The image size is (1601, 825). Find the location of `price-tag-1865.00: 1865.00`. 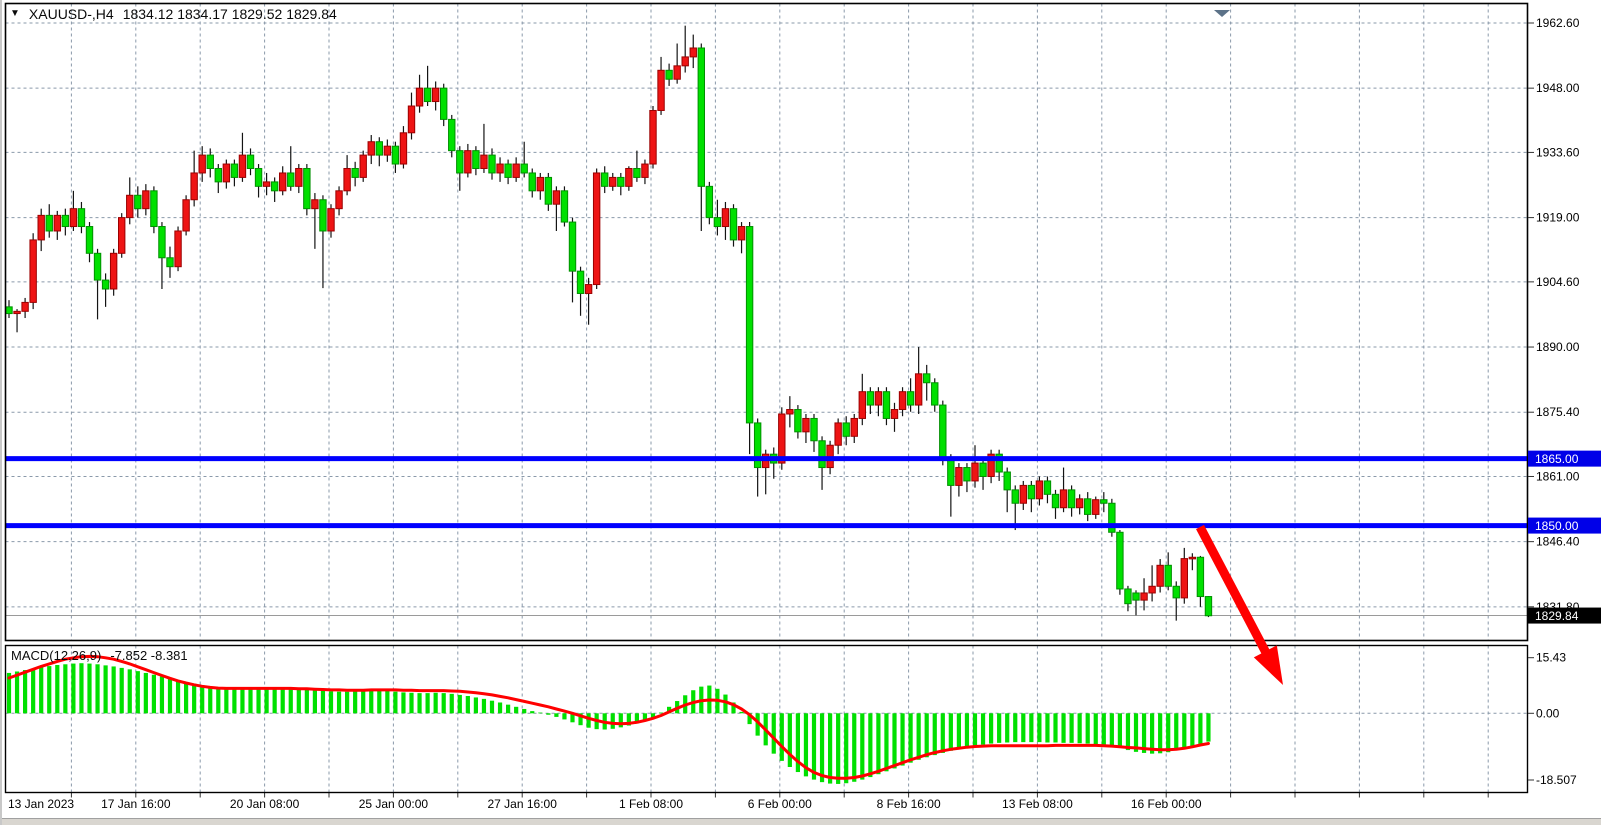

price-tag-1865.00: 1865.00 is located at coordinates (1564, 458).